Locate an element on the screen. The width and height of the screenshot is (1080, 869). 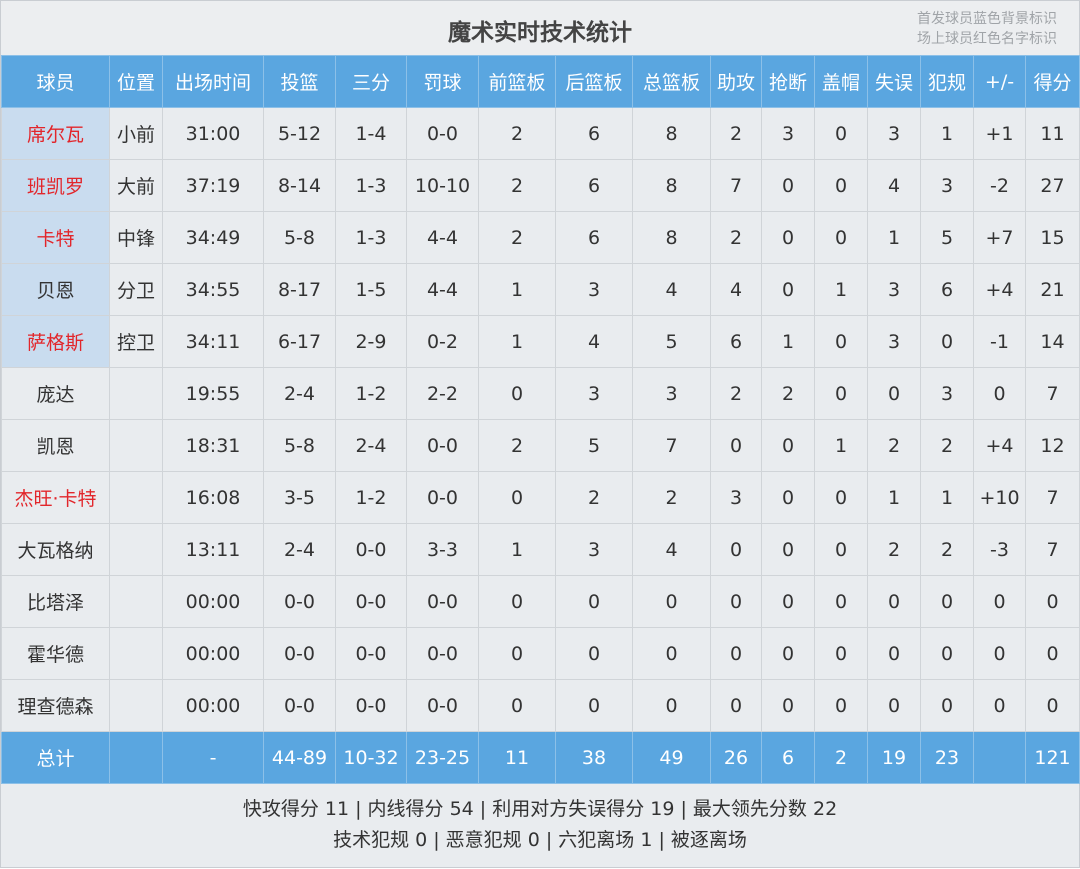
stat-cell: +7 is located at coordinates (999, 237).